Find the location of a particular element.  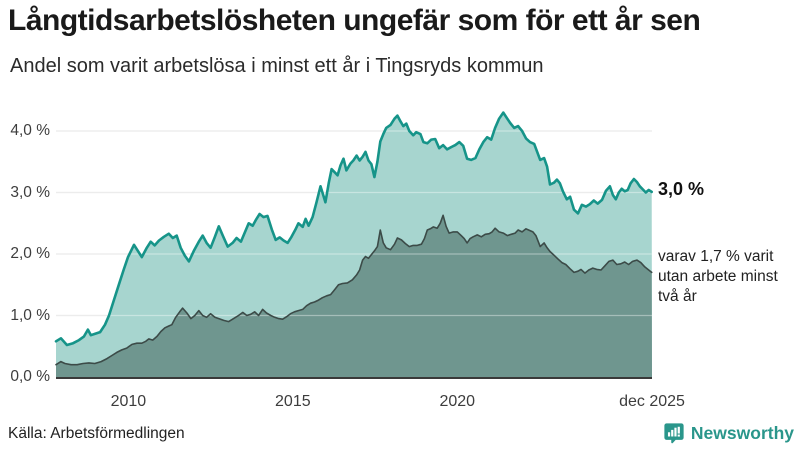

x-tick-label: 2010 is located at coordinates (128, 401).